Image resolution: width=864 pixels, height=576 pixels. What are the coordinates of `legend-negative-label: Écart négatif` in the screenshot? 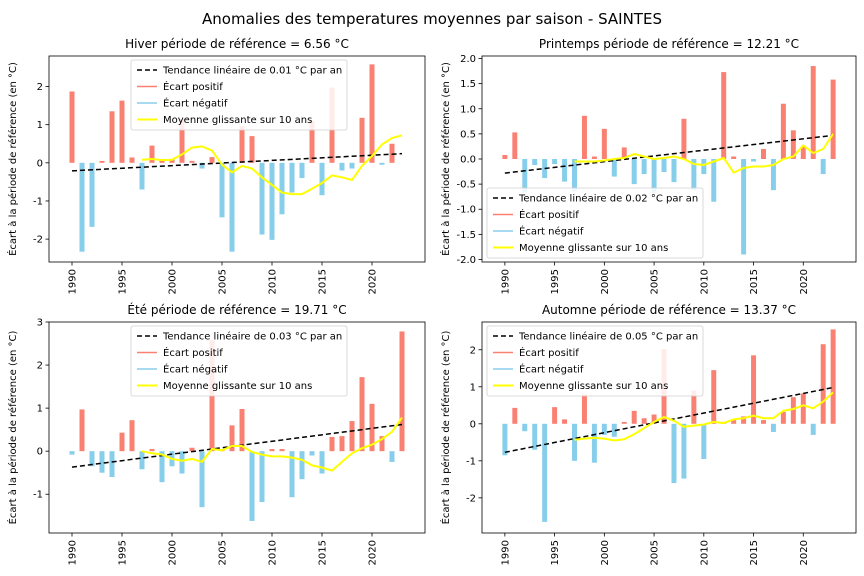 It's located at (195, 369).